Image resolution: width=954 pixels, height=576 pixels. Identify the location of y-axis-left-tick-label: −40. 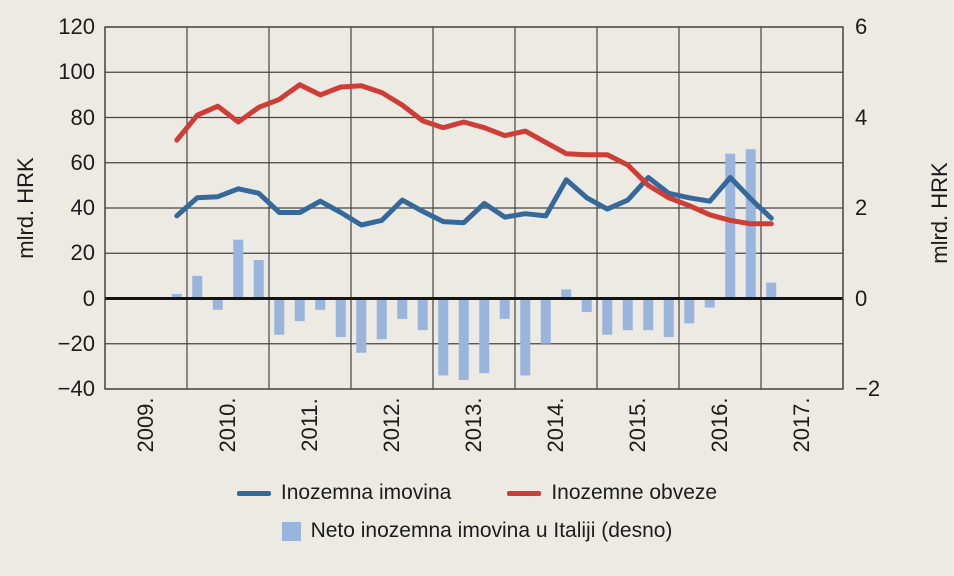
(76, 388).